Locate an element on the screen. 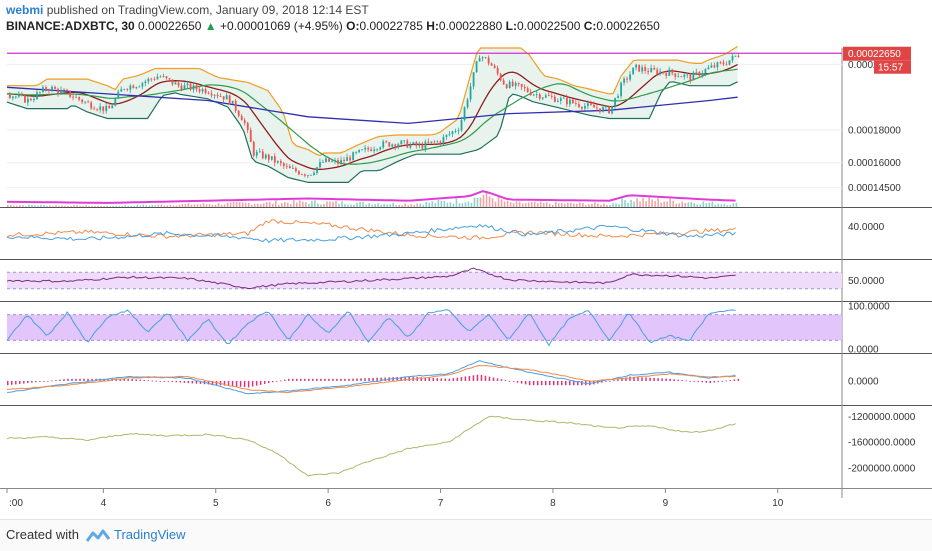 The height and width of the screenshot is (551, 932). volume-moving-average is located at coordinates (371, 197).